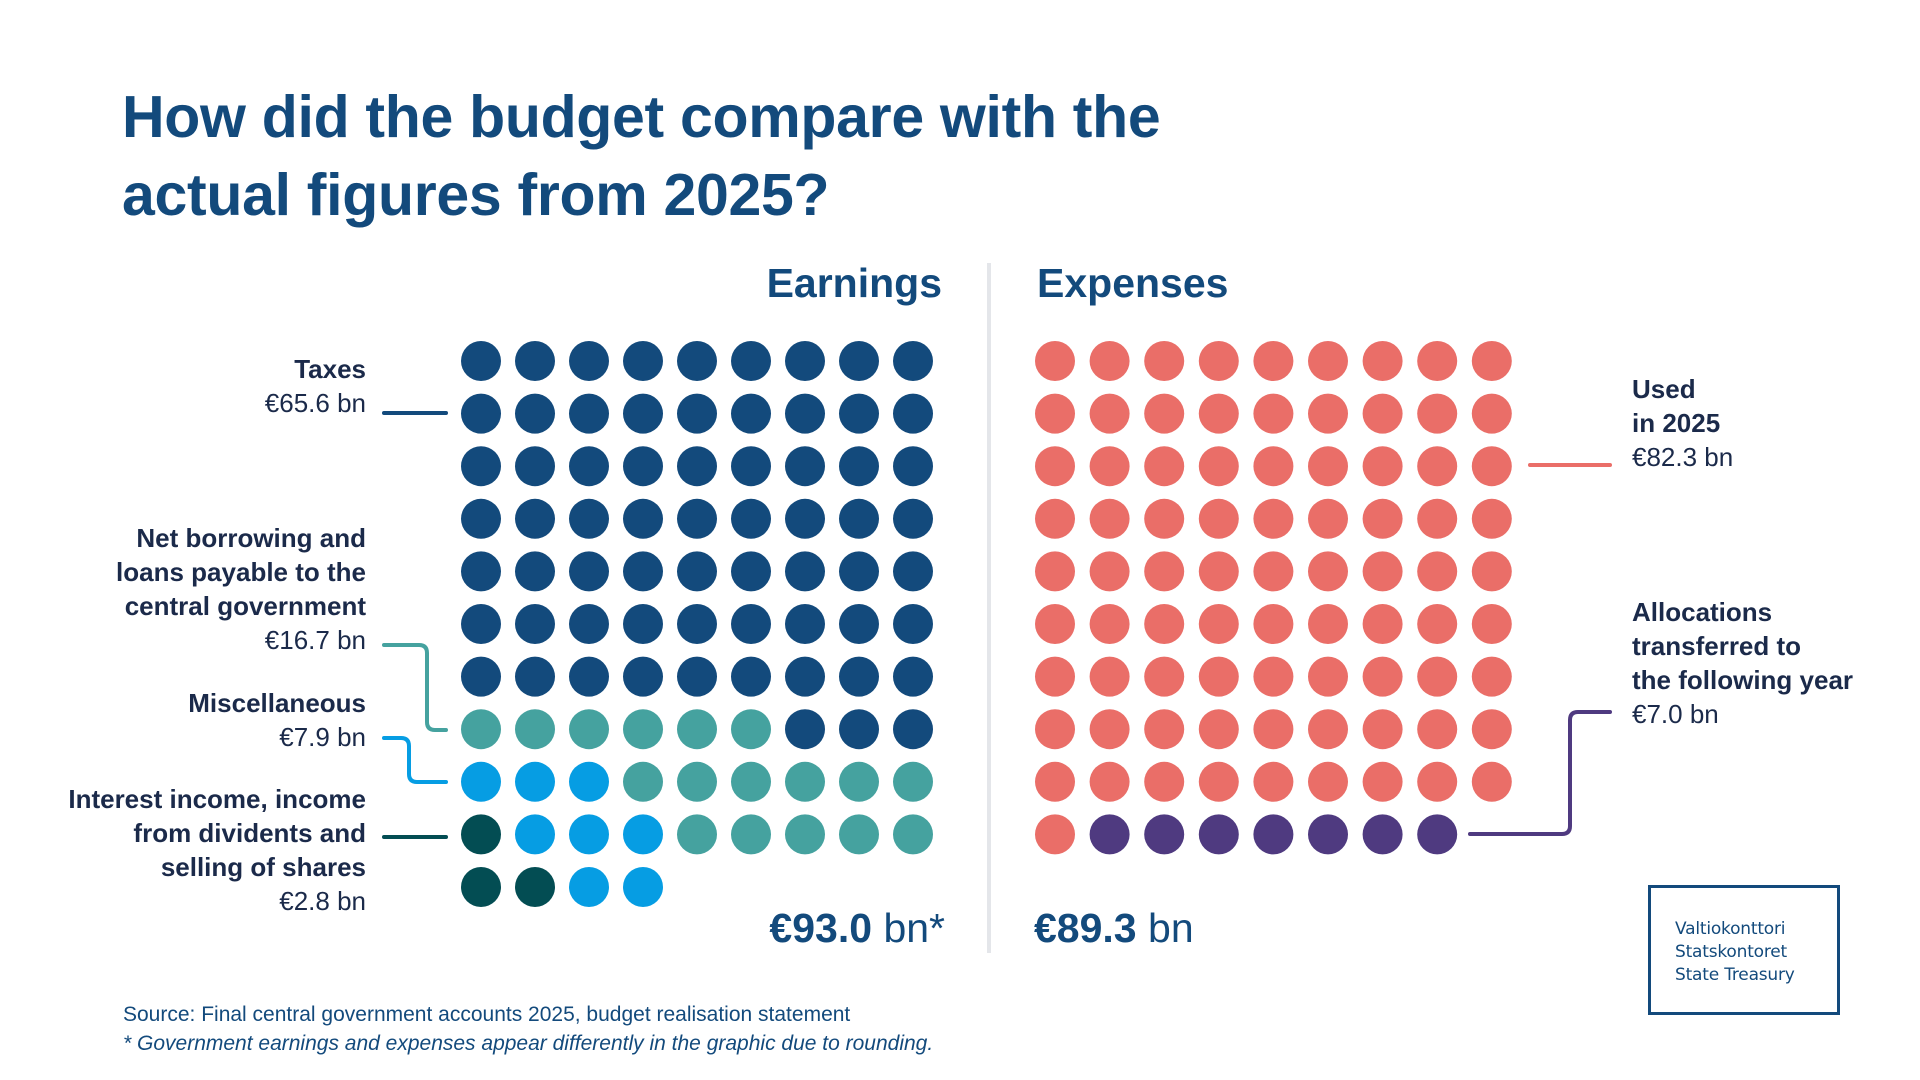  Describe the element at coordinates (330, 369) in the screenshot. I see `label-taxes-name: Taxes` at that location.